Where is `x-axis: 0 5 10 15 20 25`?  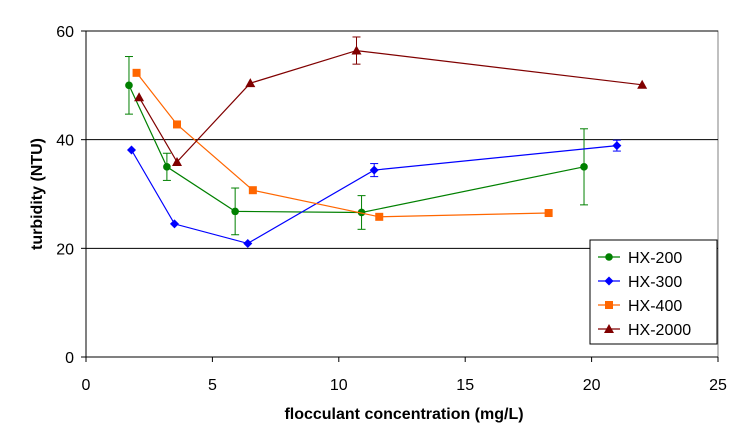 x-axis: 0 5 10 15 20 25 is located at coordinates (404, 375).